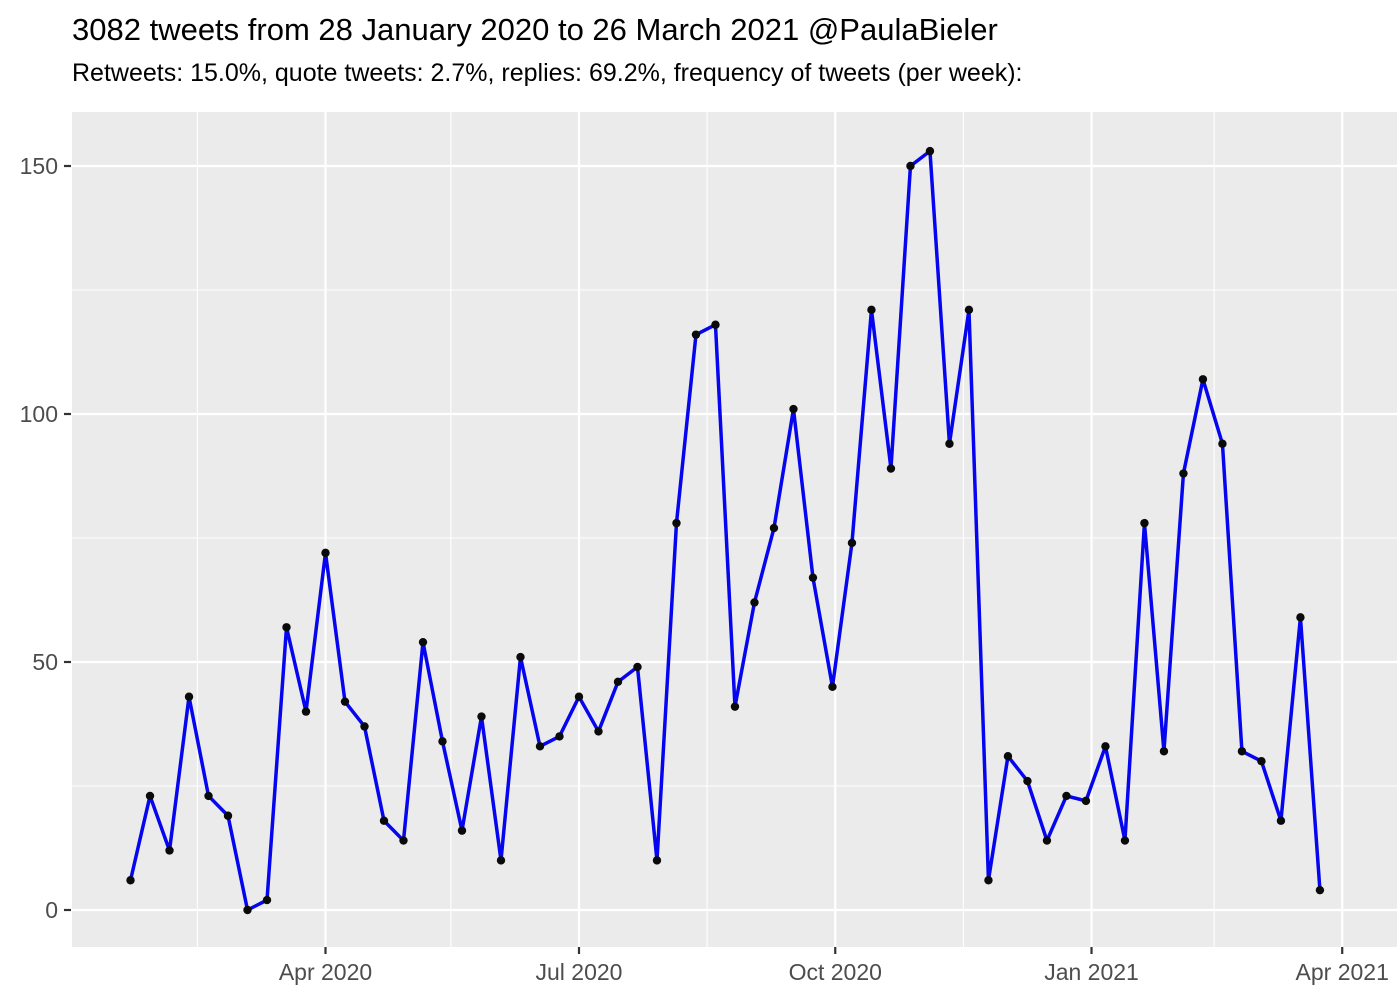  Describe the element at coordinates (835, 972) in the screenshot. I see `x-tick-label: Oct 2020` at that location.